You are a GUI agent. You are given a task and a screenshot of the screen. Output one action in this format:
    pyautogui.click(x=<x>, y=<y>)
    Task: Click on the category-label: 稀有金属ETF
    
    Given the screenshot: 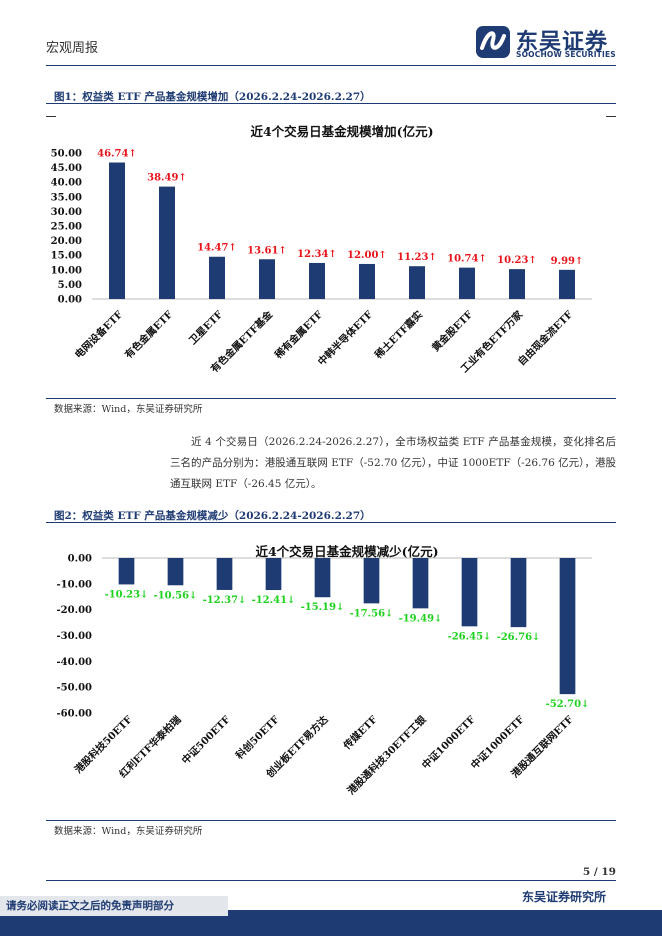 What is the action you would take?
    pyautogui.click(x=298, y=334)
    